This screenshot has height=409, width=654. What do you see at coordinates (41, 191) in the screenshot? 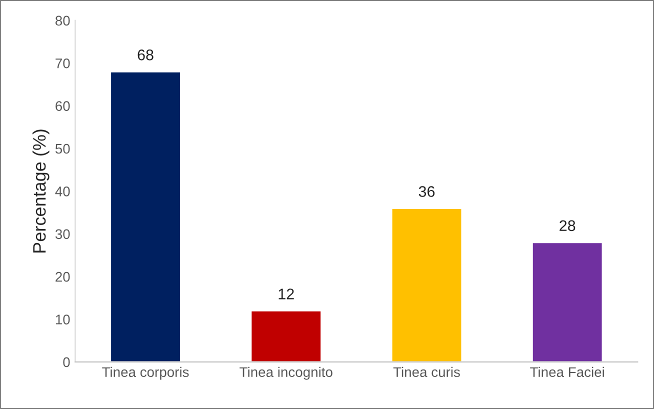
I see `y-axis-title: Percentage (%)` at bounding box center [41, 191].